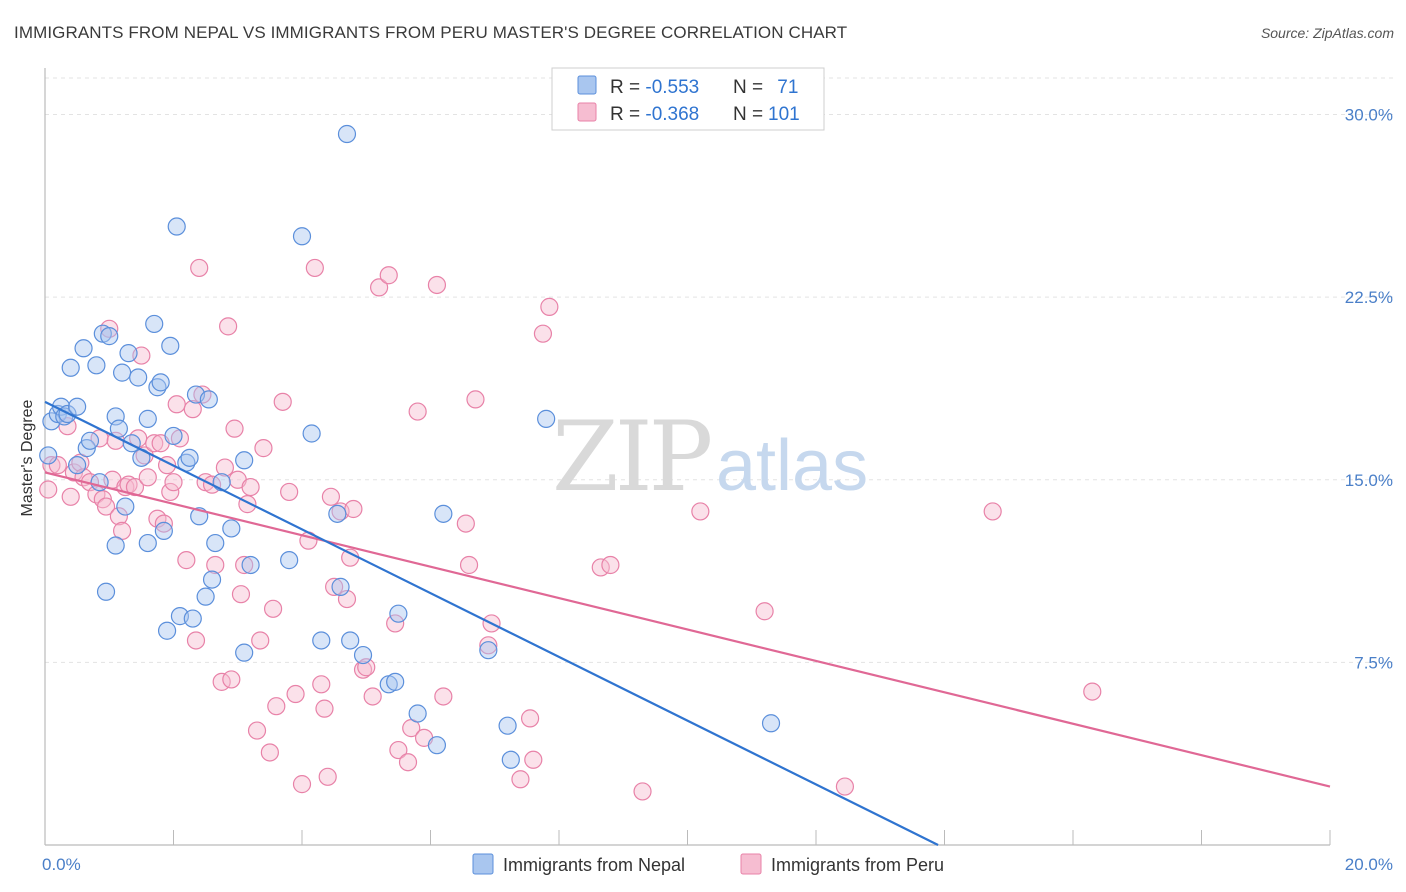 The height and width of the screenshot is (892, 1406). Describe the element at coordinates (751, 864) in the screenshot. I see `series-legend-swatch-peru` at that location.